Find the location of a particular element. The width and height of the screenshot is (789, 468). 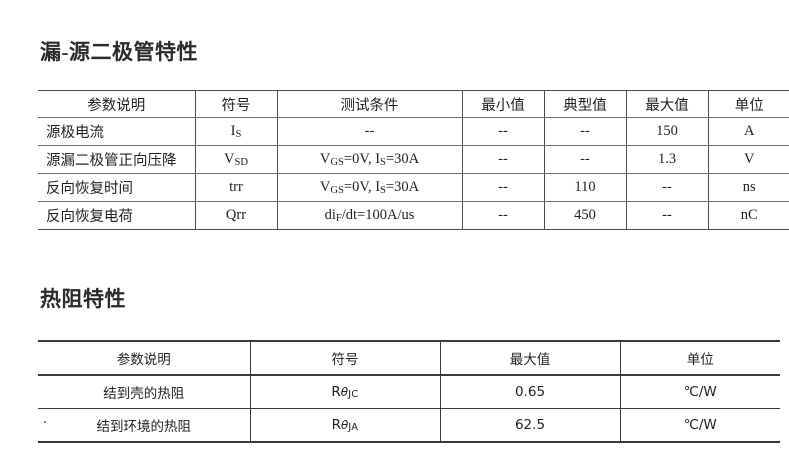

cell-description: 源极电流 is located at coordinates (117, 131).